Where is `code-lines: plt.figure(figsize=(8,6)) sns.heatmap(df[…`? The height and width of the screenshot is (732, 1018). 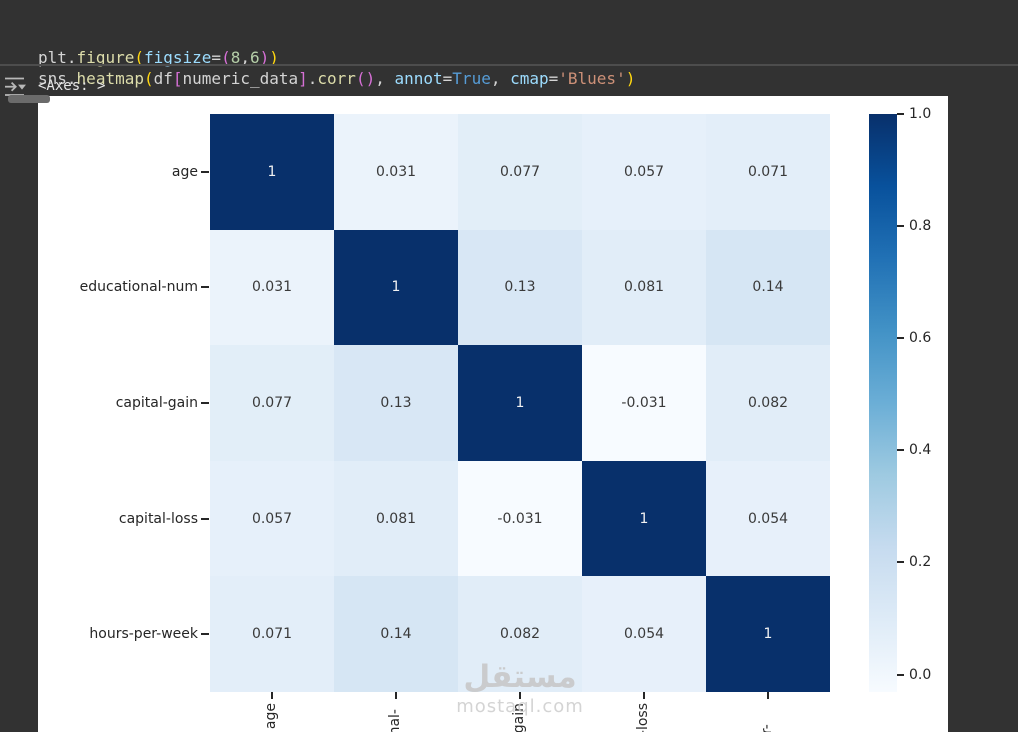
code-lines: plt.figure(figsize=(8,6)) sns.heatmap(df[… is located at coordinates (336, 68).